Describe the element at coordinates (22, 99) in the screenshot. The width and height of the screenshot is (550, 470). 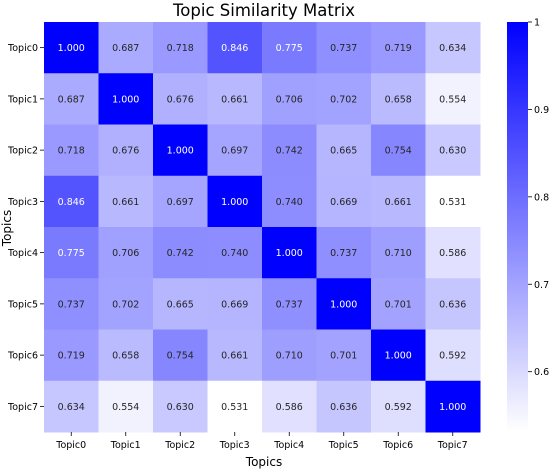
I see `y-tick-label: Topic1` at that location.